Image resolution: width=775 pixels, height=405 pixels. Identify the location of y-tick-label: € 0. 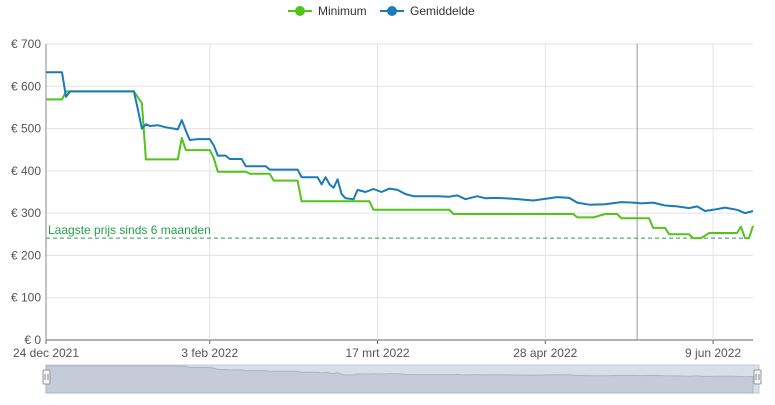
(32, 340).